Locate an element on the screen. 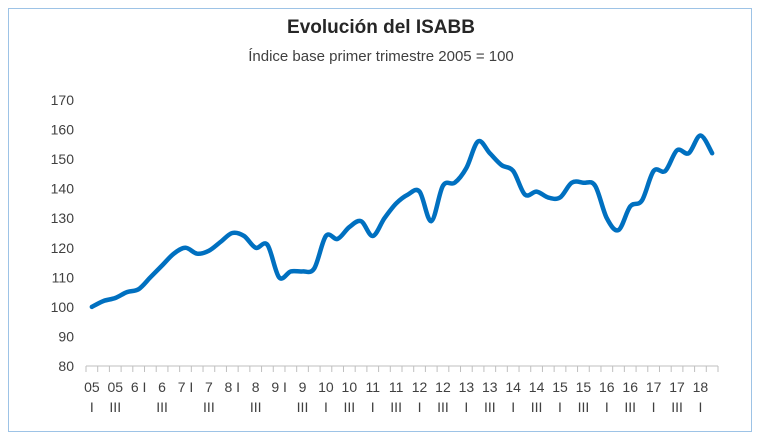 The height and width of the screenshot is (441, 762). y-tick-label: 160 is located at coordinates (63, 130).